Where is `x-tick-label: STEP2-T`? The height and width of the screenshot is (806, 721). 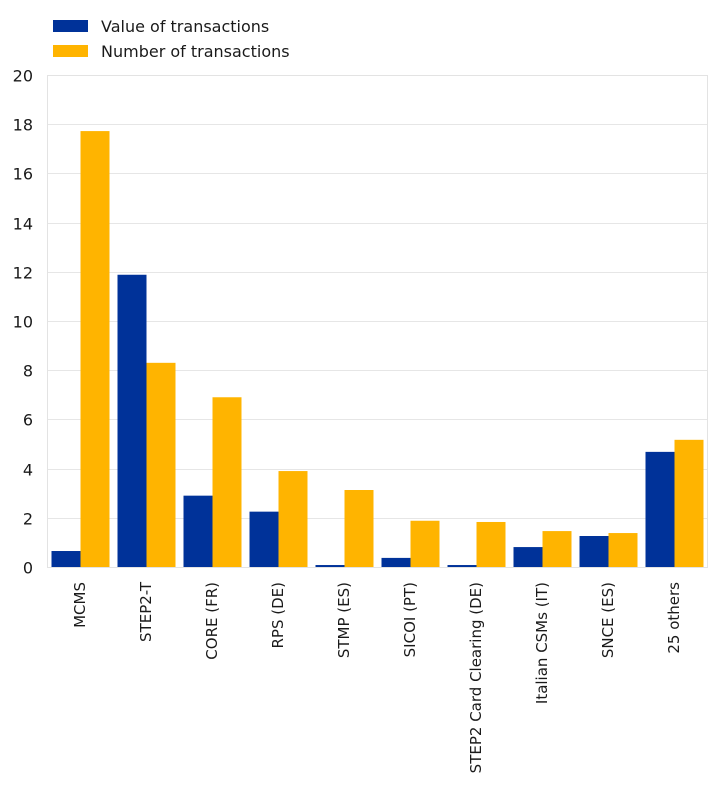 x-tick-label: STEP2-T is located at coordinates (146, 611).